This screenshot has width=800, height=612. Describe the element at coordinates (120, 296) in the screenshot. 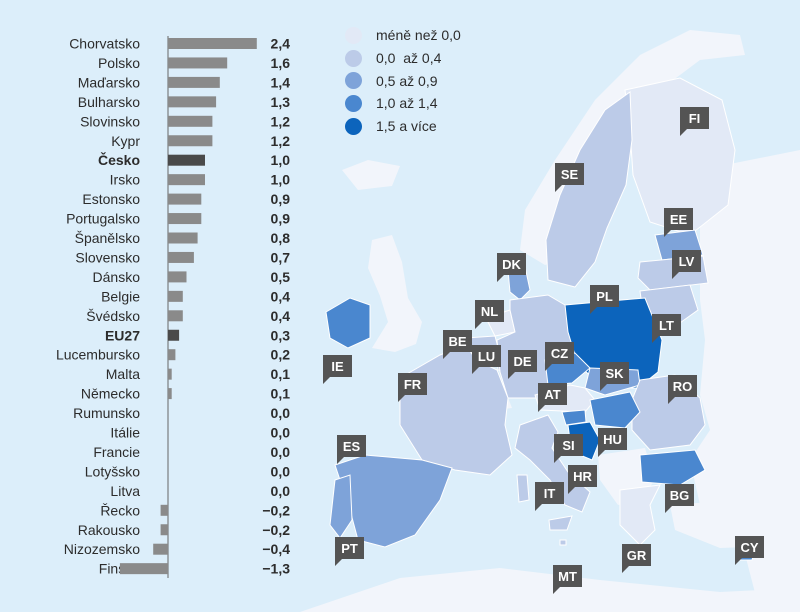

I see `category-label: Belgie` at that location.